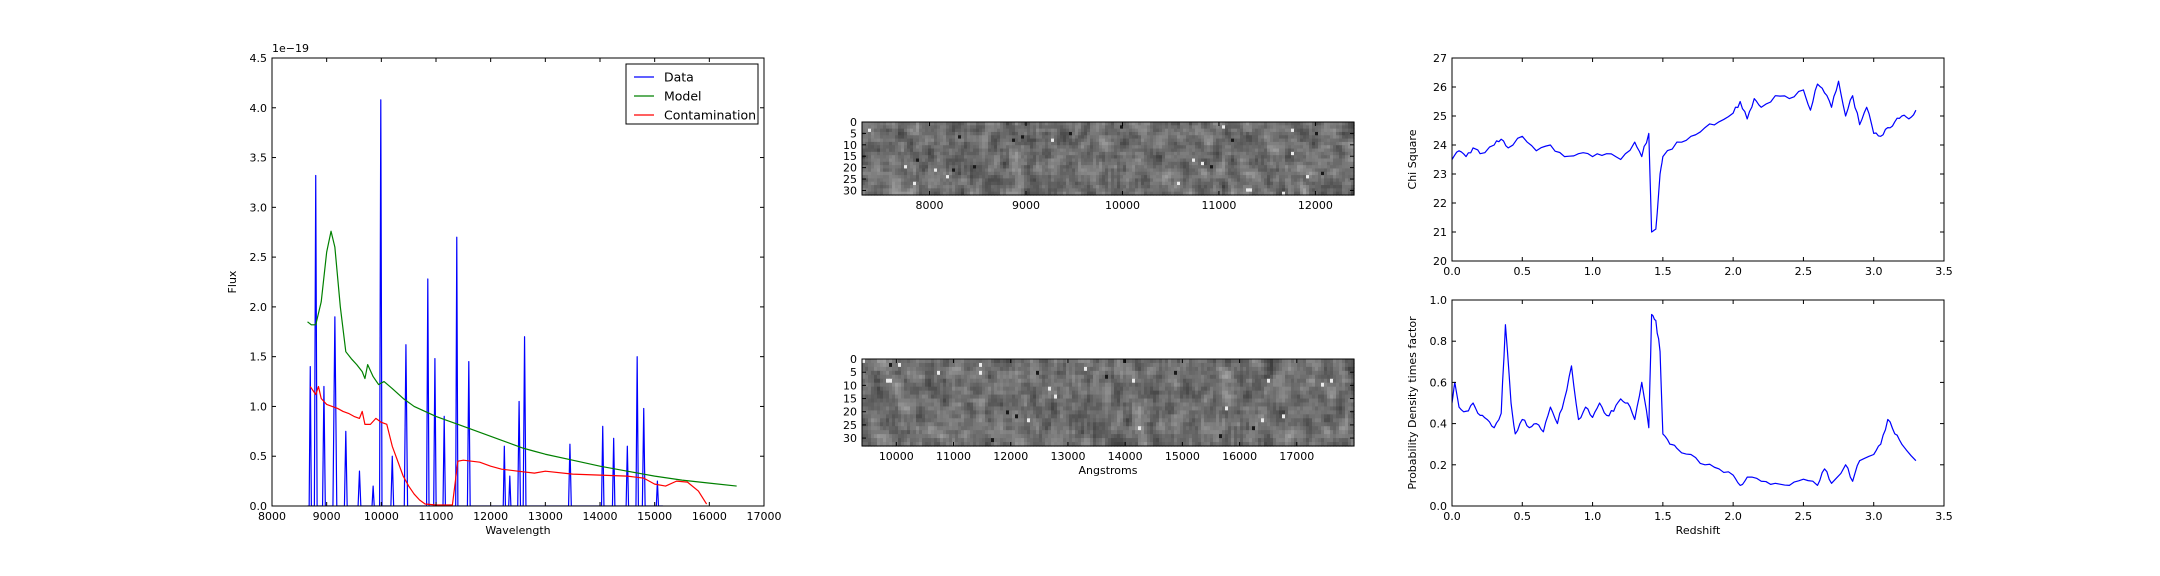 Image resolution: width=2160 pixels, height=576 pixels. I want to click on image-top-xtick-label: 8000, so click(930, 205).